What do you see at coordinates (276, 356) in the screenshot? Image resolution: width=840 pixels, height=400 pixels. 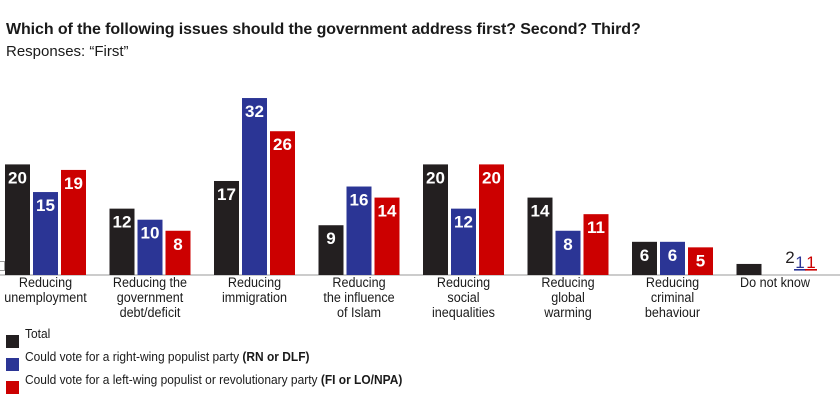 I see `legend-label-parties: (RN or DLF)` at bounding box center [276, 356].